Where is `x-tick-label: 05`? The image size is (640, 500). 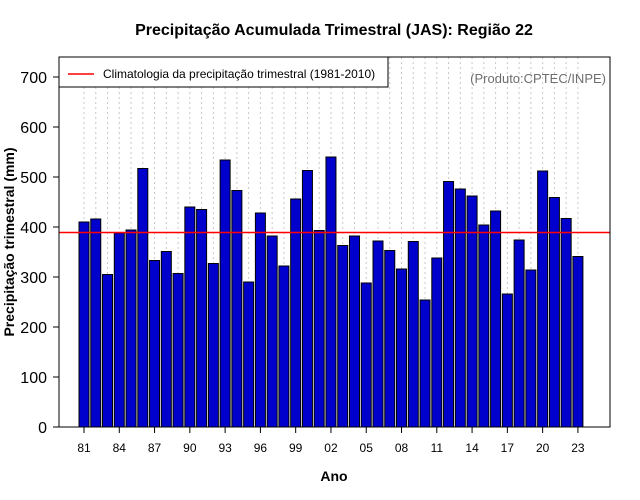 x-tick-label: 05 is located at coordinates (367, 448).